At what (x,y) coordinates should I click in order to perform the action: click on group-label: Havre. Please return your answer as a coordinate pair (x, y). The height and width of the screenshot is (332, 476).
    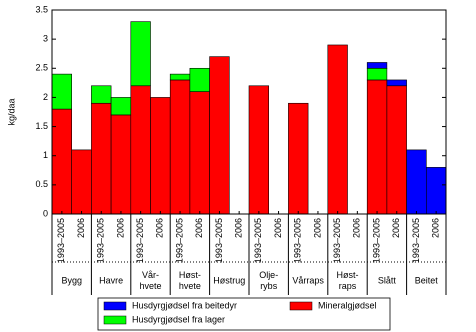
    Looking at the image, I should click on (111, 280).